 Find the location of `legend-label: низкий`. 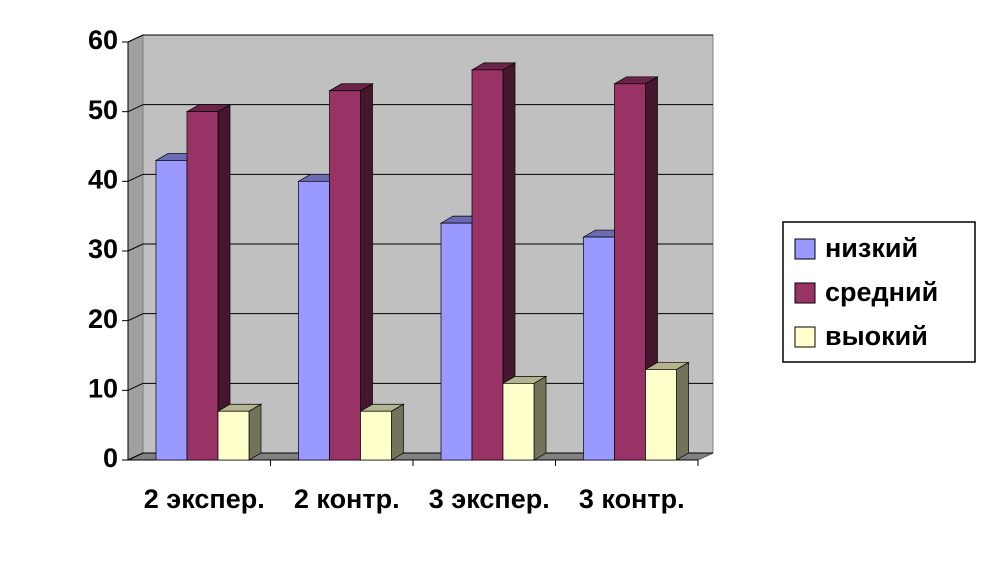

legend-label: низкий is located at coordinates (871, 248).